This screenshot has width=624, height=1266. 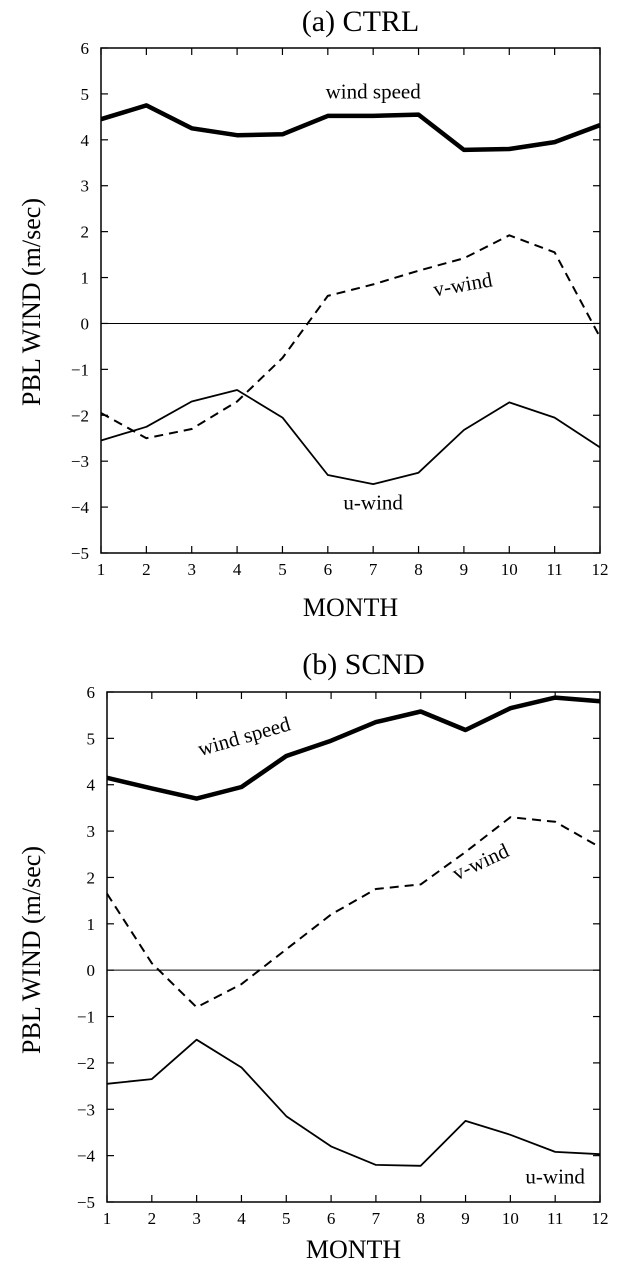 I want to click on panel-title: (b) SCND, so click(x=363, y=664).